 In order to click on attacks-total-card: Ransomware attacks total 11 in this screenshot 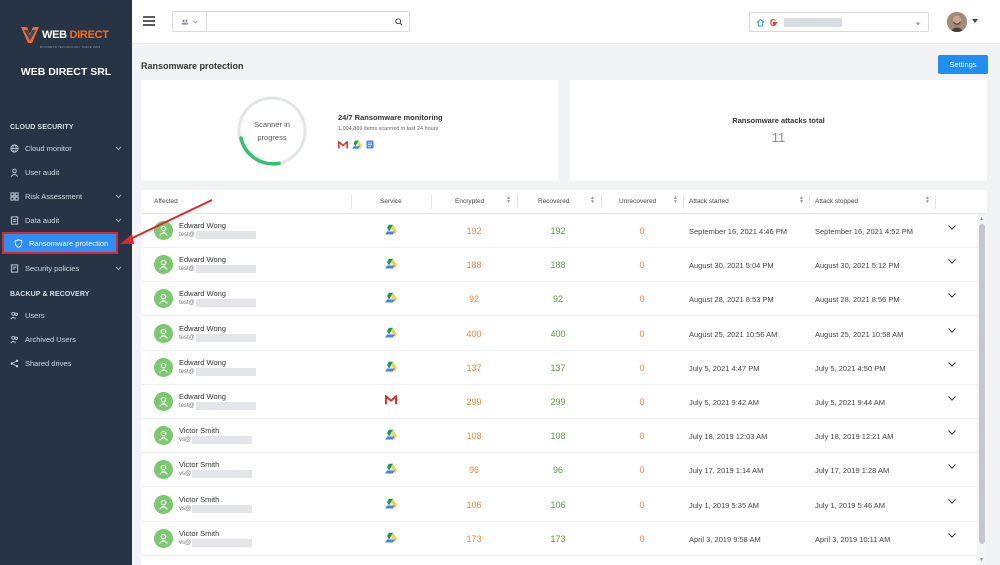, I will do `click(778, 130)`.